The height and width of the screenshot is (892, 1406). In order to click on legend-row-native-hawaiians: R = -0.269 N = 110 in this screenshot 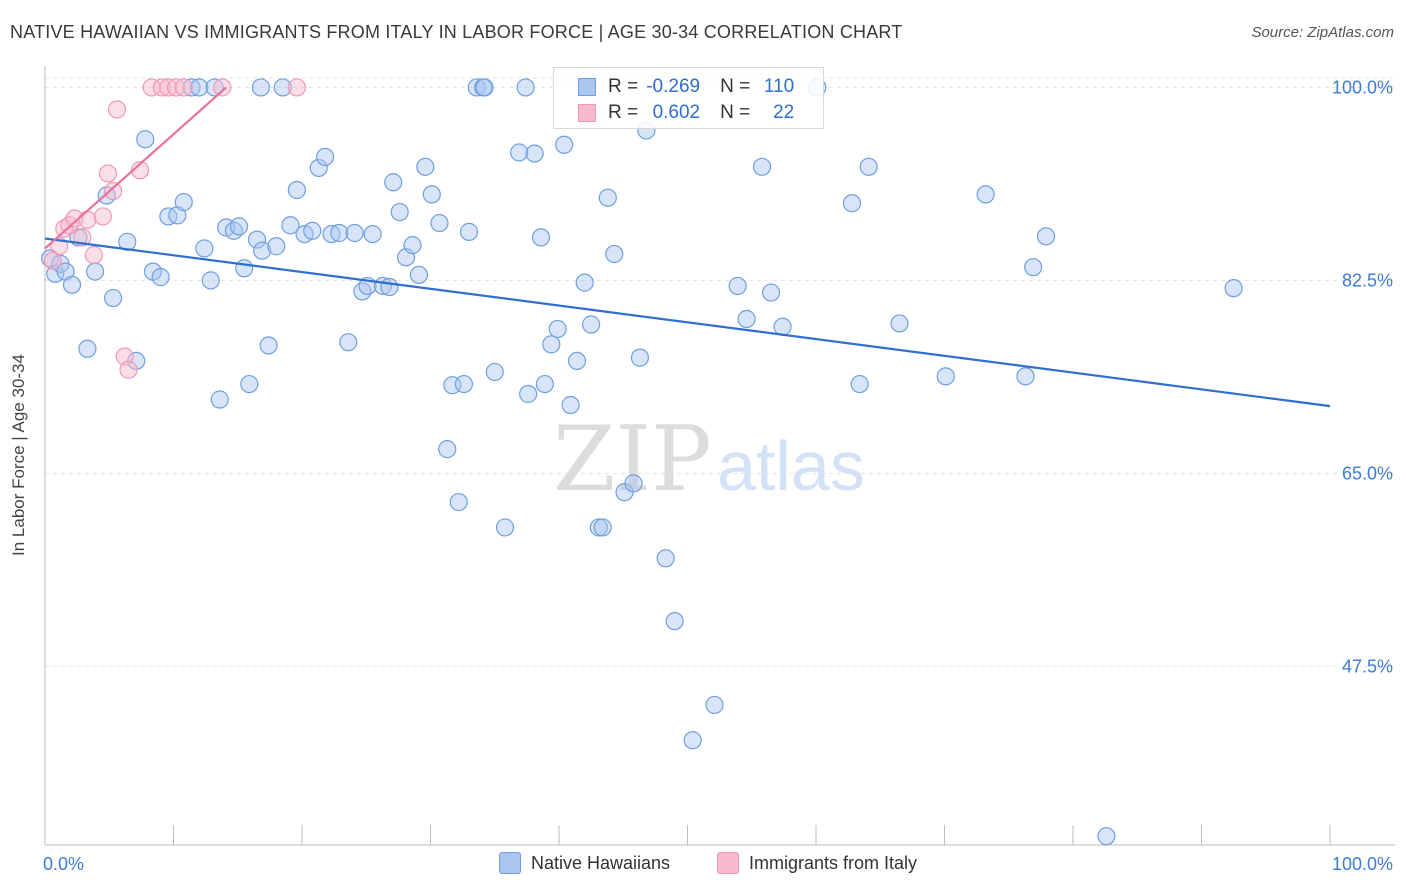, I will do `click(686, 87)`.